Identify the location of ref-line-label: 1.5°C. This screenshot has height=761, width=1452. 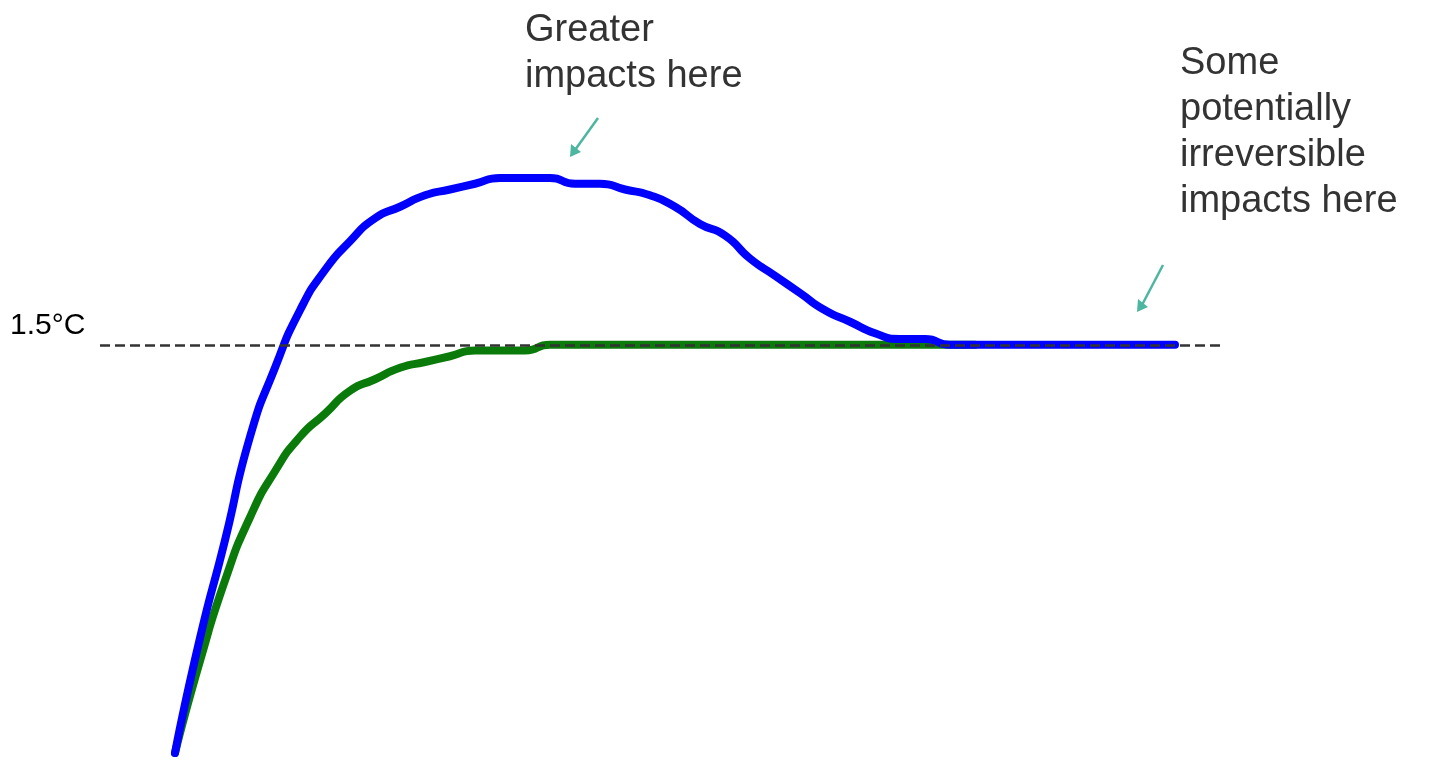
(48, 324).